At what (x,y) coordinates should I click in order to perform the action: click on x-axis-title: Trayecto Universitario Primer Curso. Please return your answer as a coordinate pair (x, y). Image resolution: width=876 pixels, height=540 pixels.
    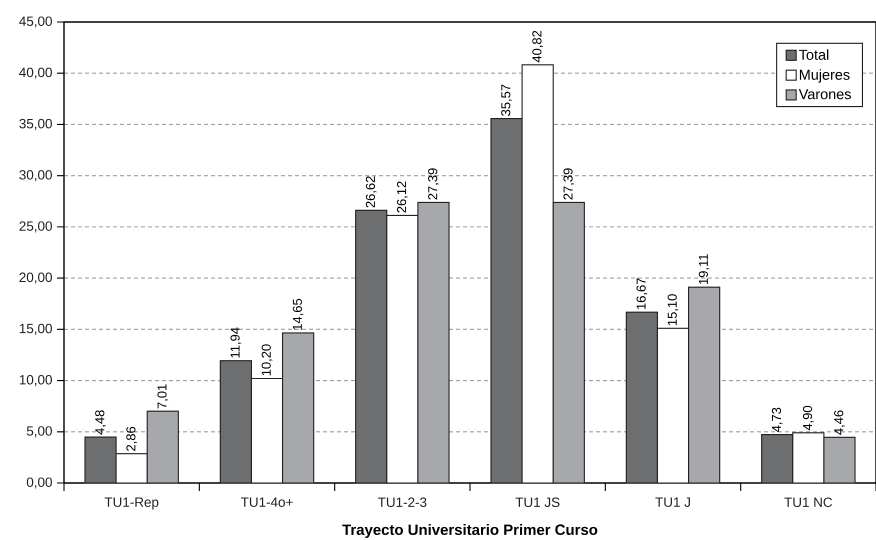
    Looking at the image, I should click on (470, 531).